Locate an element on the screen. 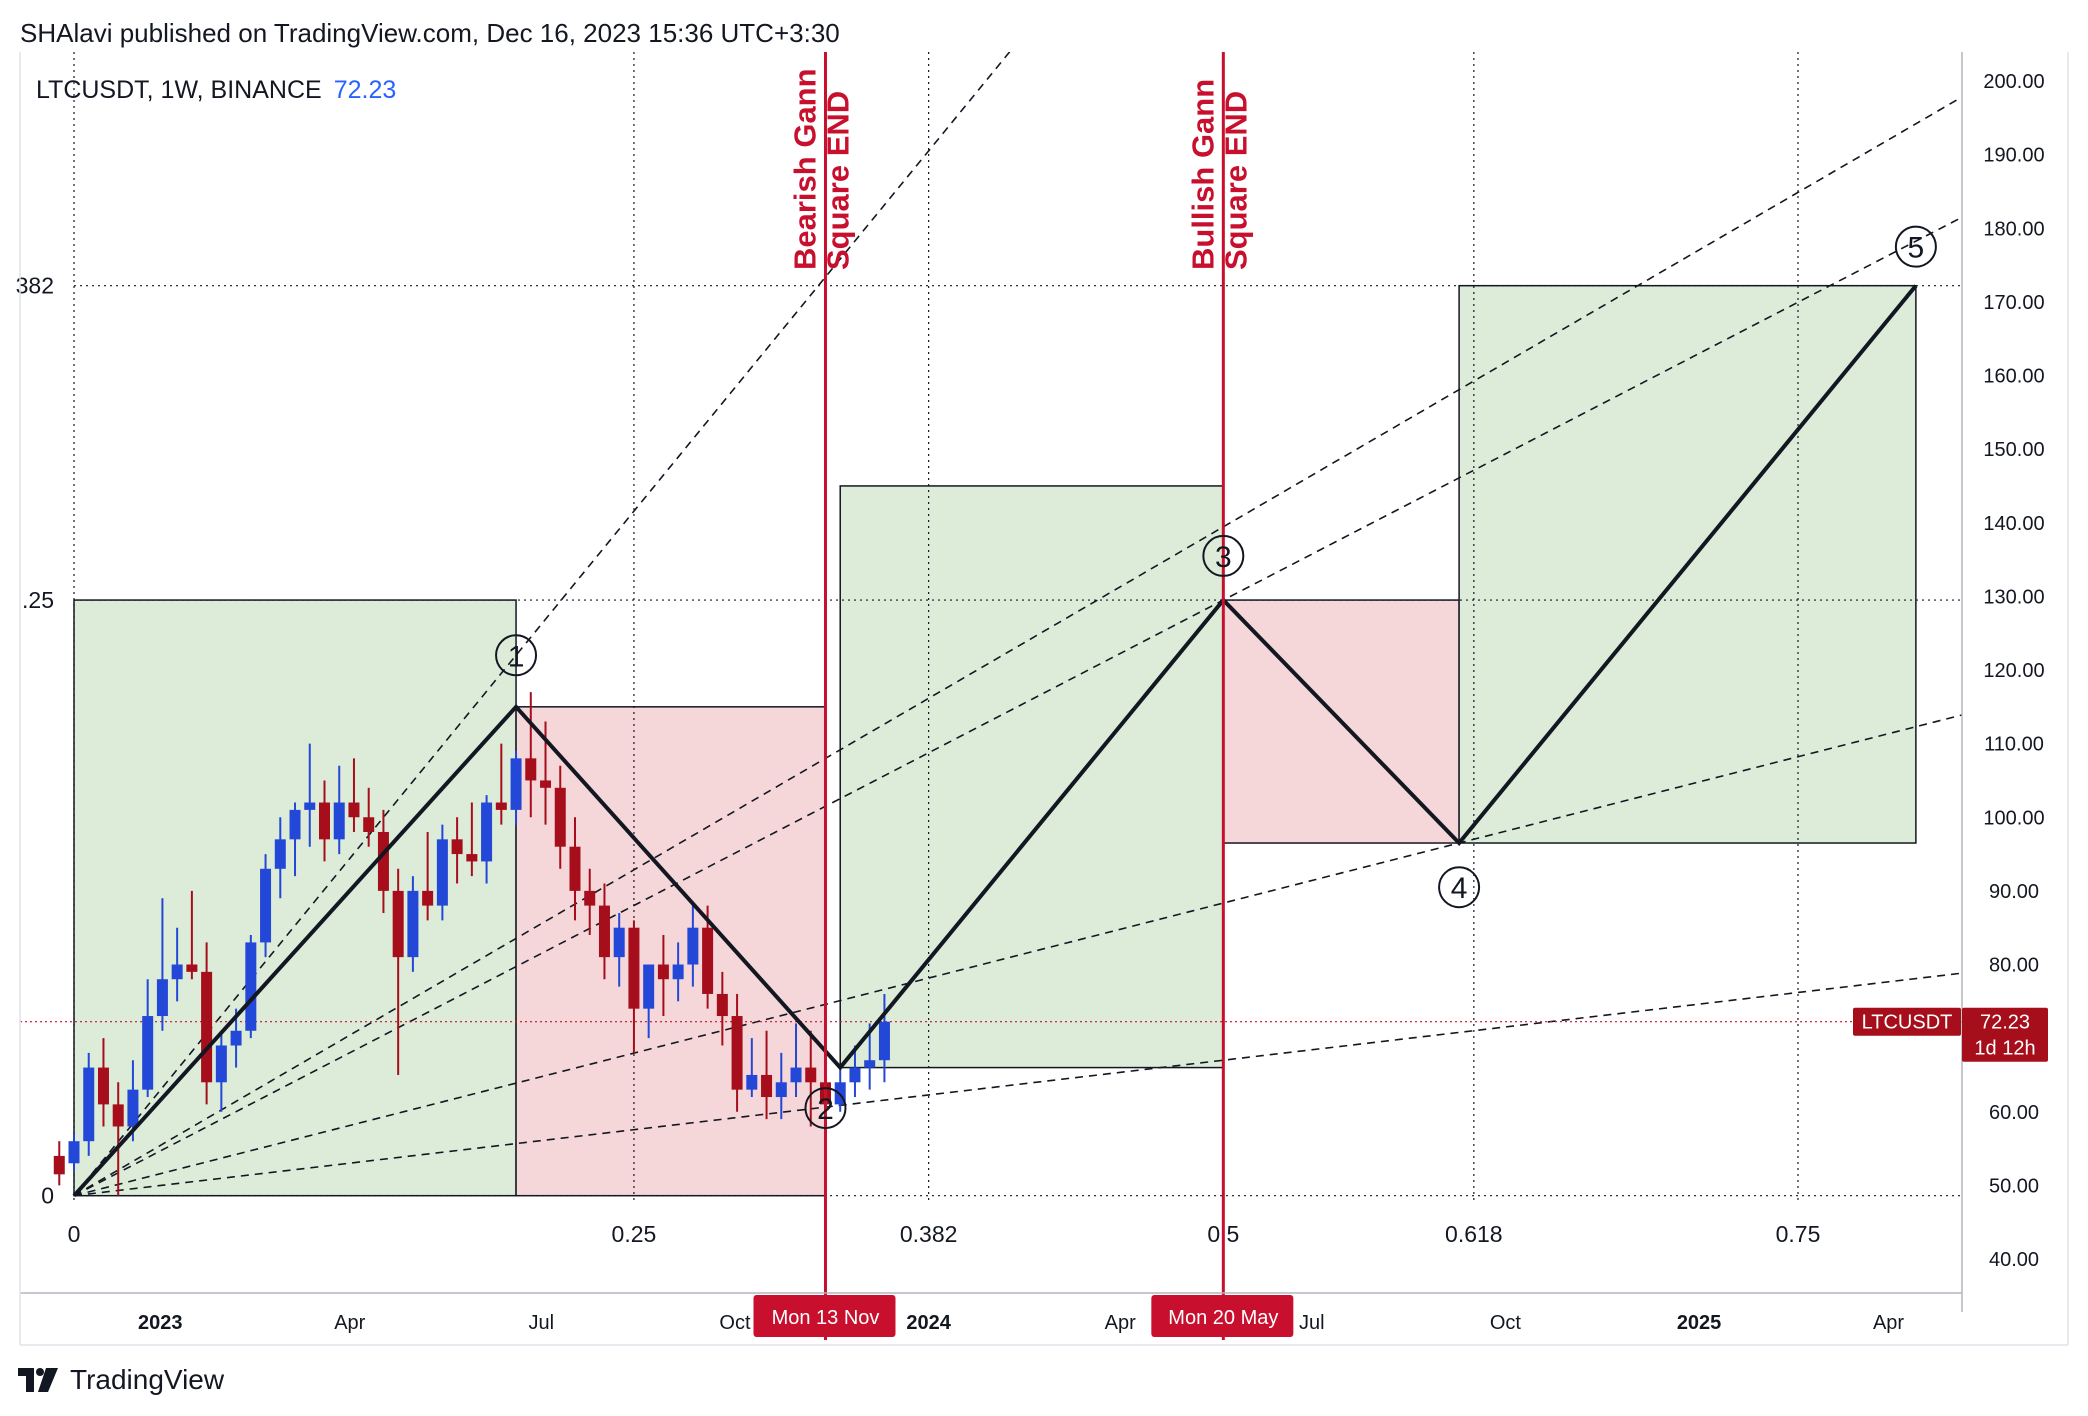 The height and width of the screenshot is (1416, 2088). last-price-badge is located at coordinates (2005, 1034).